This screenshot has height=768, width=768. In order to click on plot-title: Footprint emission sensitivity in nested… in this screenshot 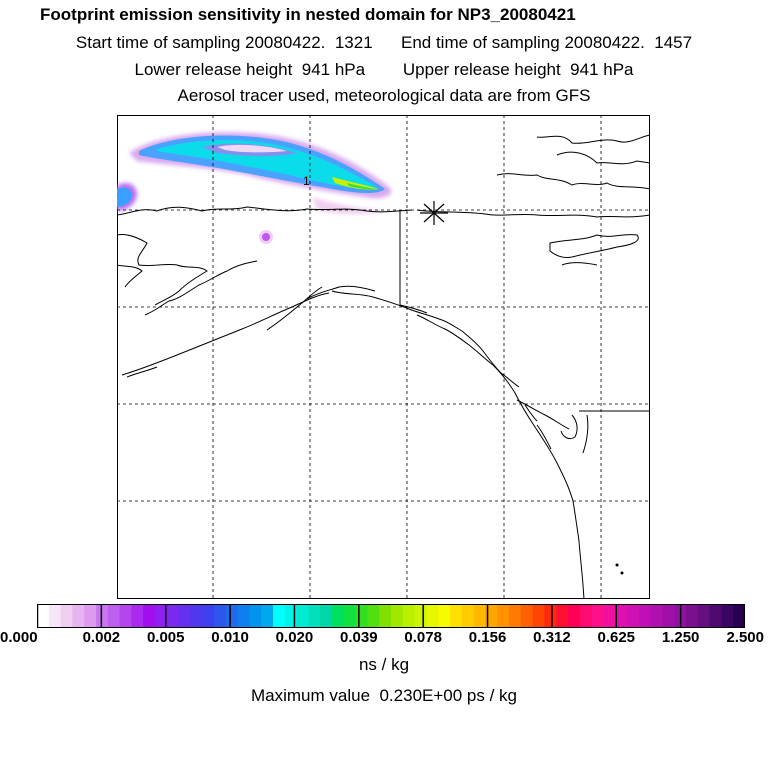, I will do `click(308, 14)`.